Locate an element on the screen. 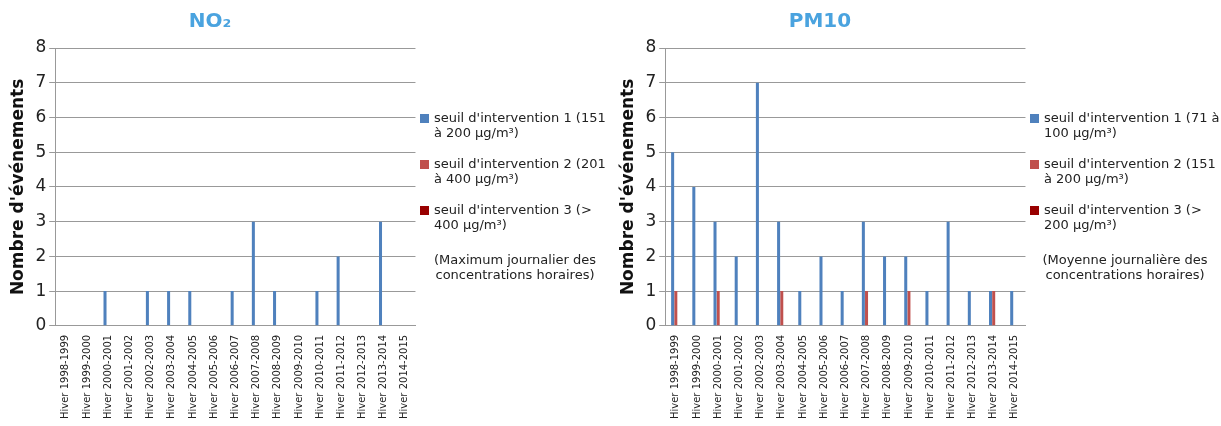 This screenshot has width=1221, height=426. legend-label: seuil d'intervention 2 (201 à 400 µg/m³) is located at coordinates (520, 171).